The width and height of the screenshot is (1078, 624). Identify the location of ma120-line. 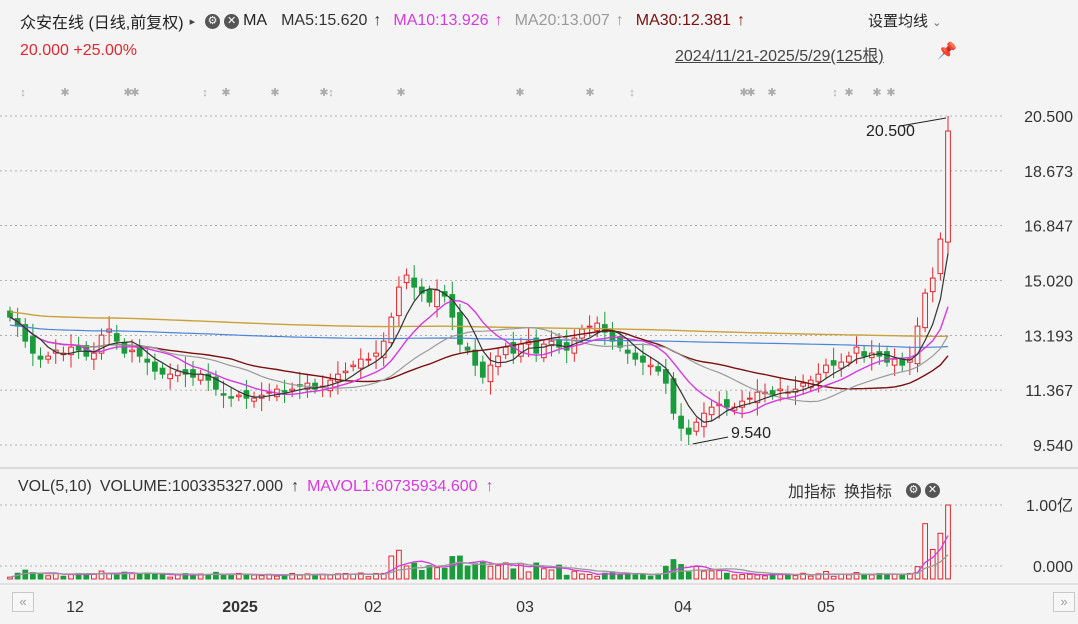
(479, 324).